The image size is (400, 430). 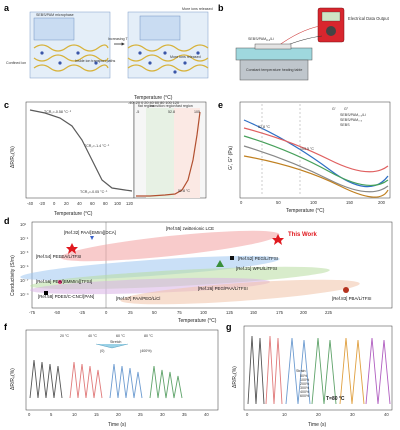 What do you see at coordinates (13, 275) in the screenshot?
I see `d-ylabel: Conductivity (S/m)` at bounding box center [13, 275].